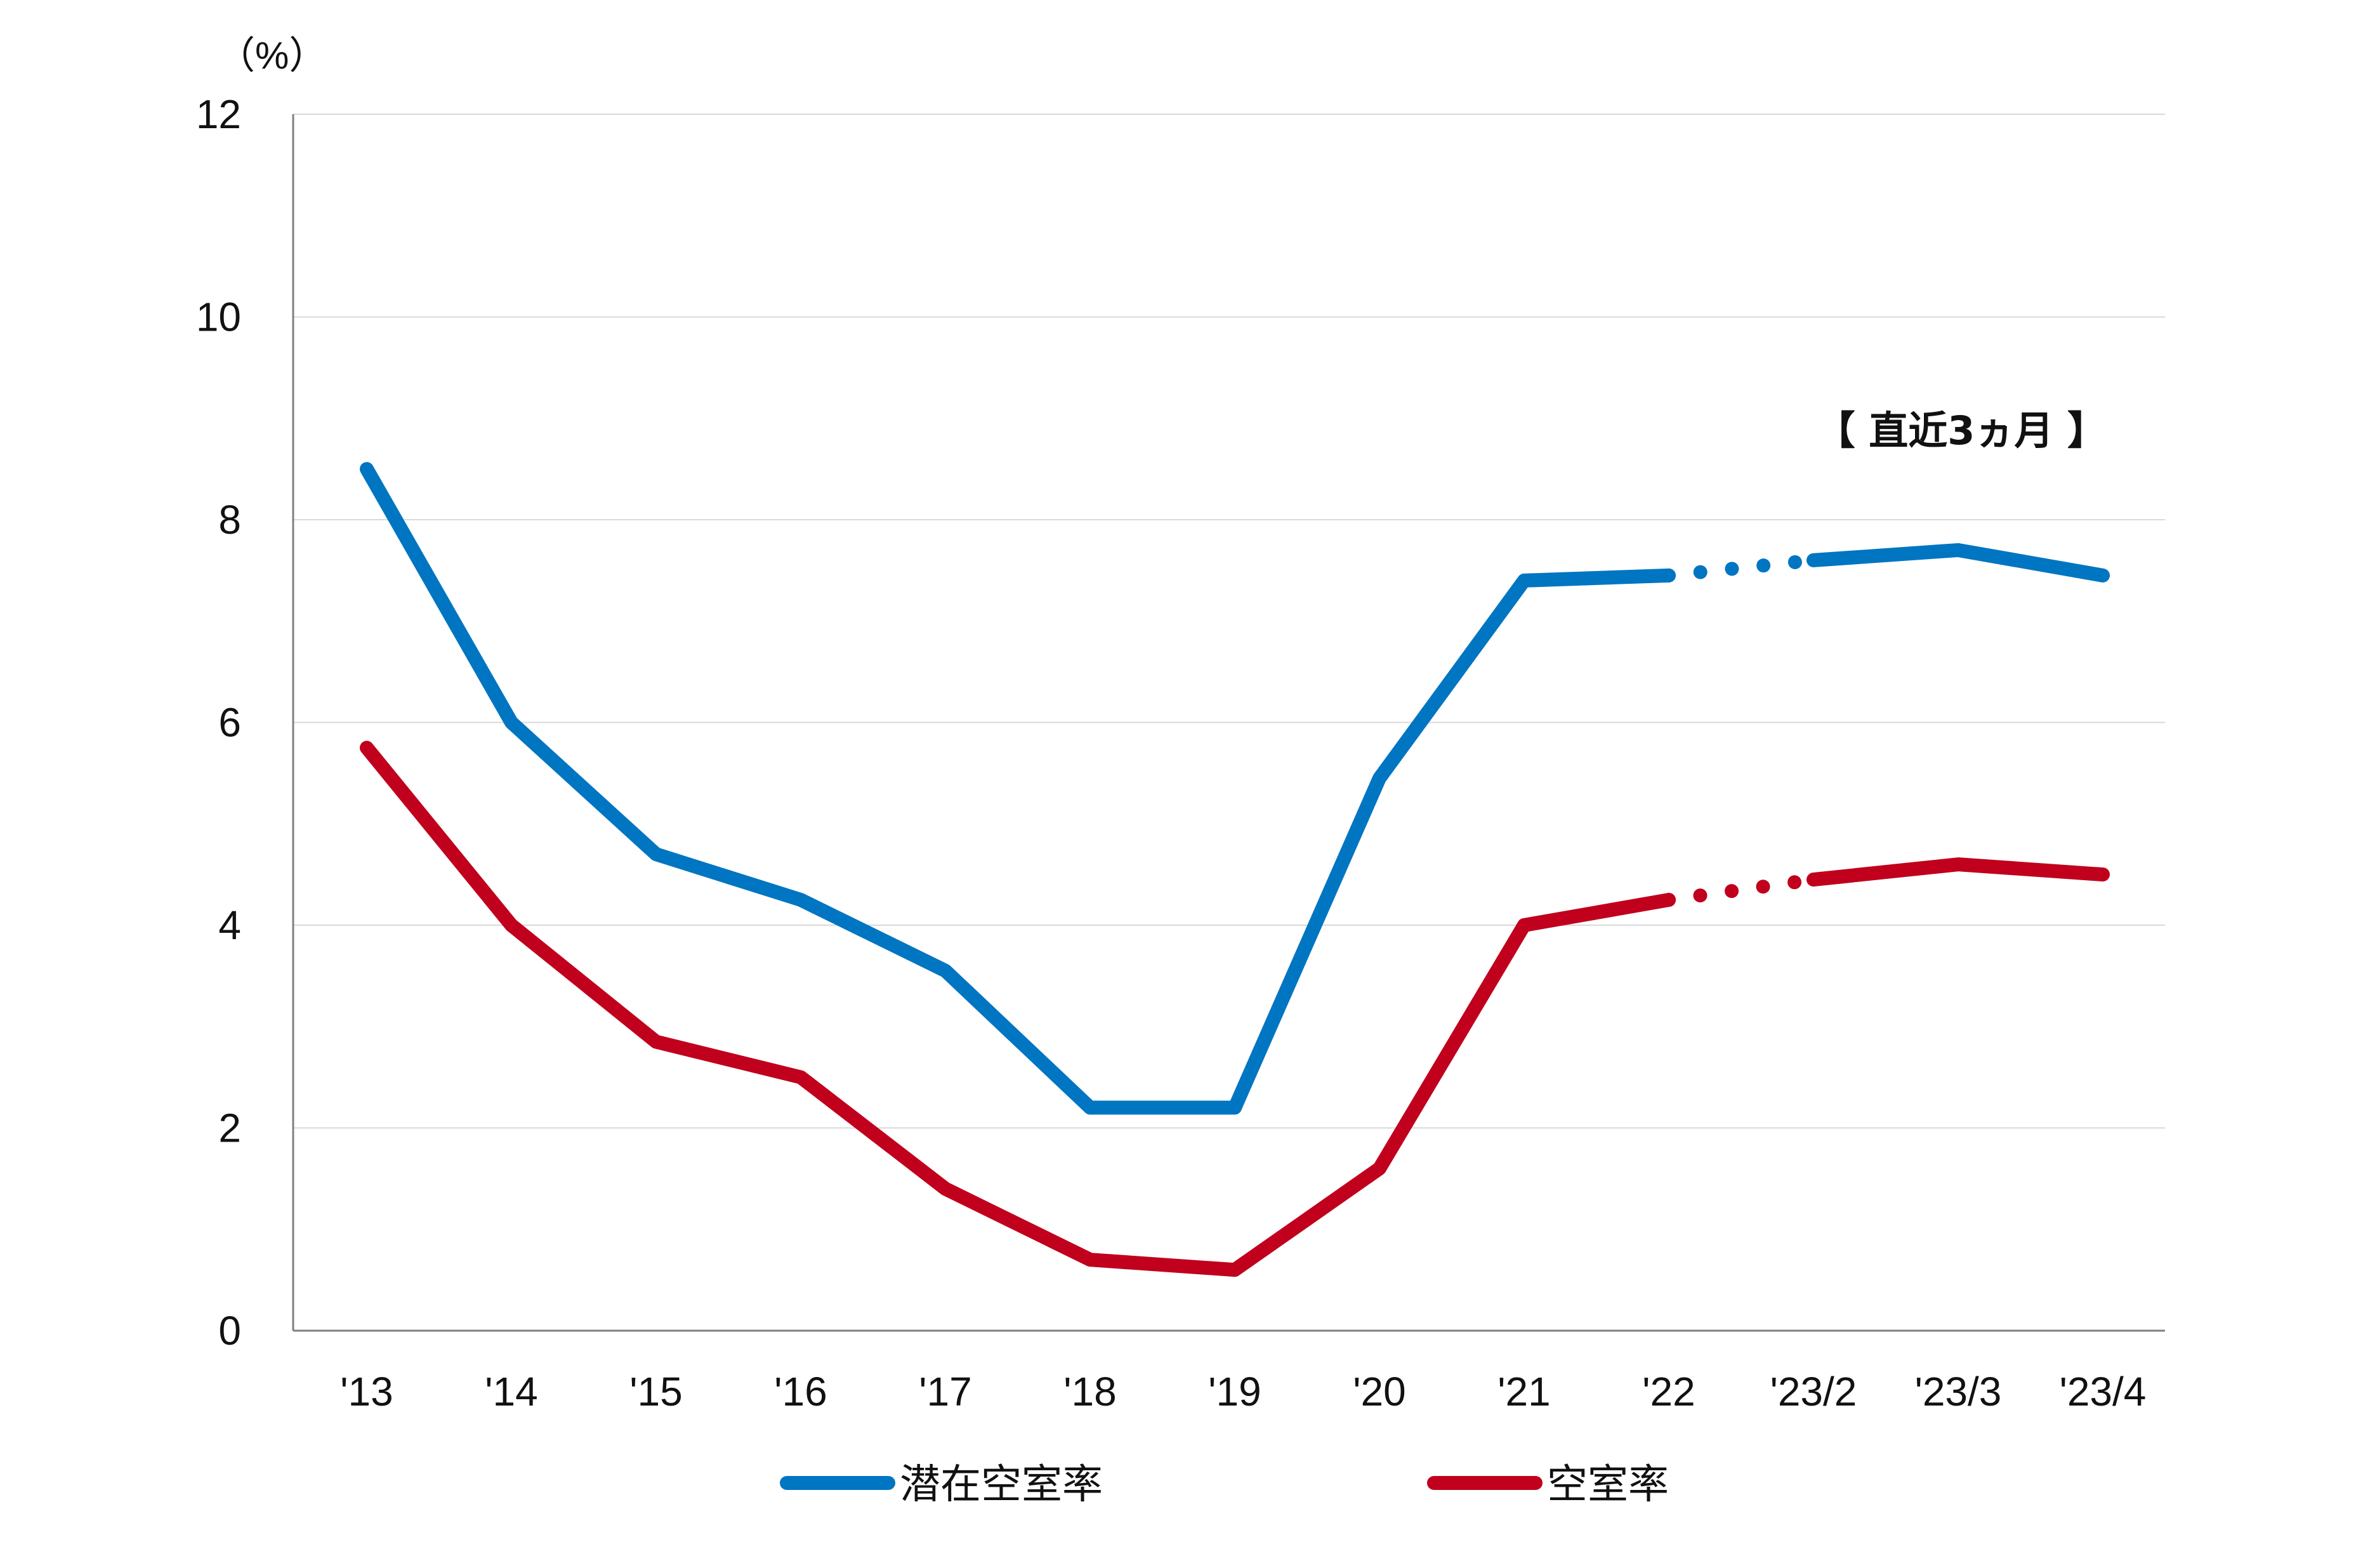  Describe the element at coordinates (1608, 1484) in the screenshot. I see `legend-label: 空室率` at that location.